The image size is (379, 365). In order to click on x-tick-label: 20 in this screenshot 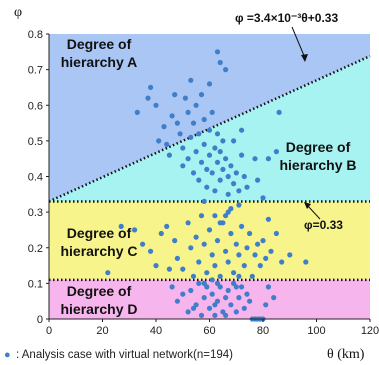, I will do `click(102, 331)`.